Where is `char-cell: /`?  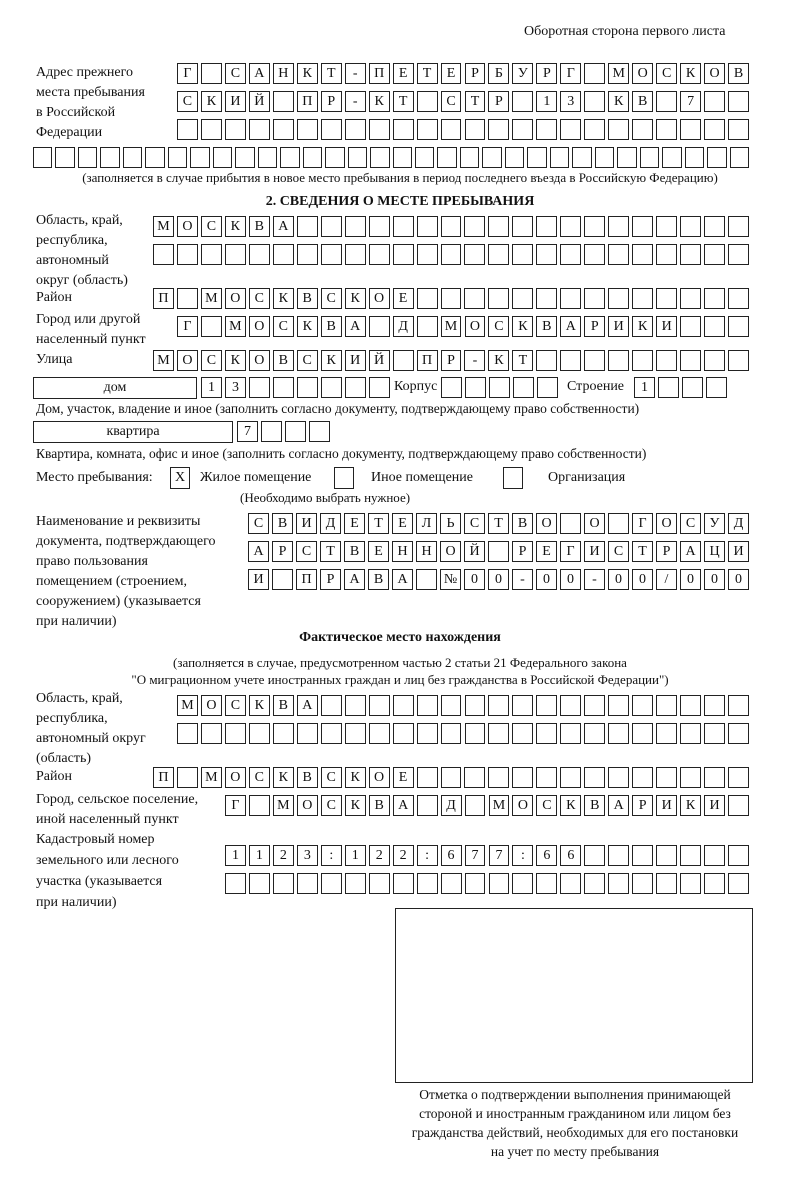 char-cell: / is located at coordinates (666, 579).